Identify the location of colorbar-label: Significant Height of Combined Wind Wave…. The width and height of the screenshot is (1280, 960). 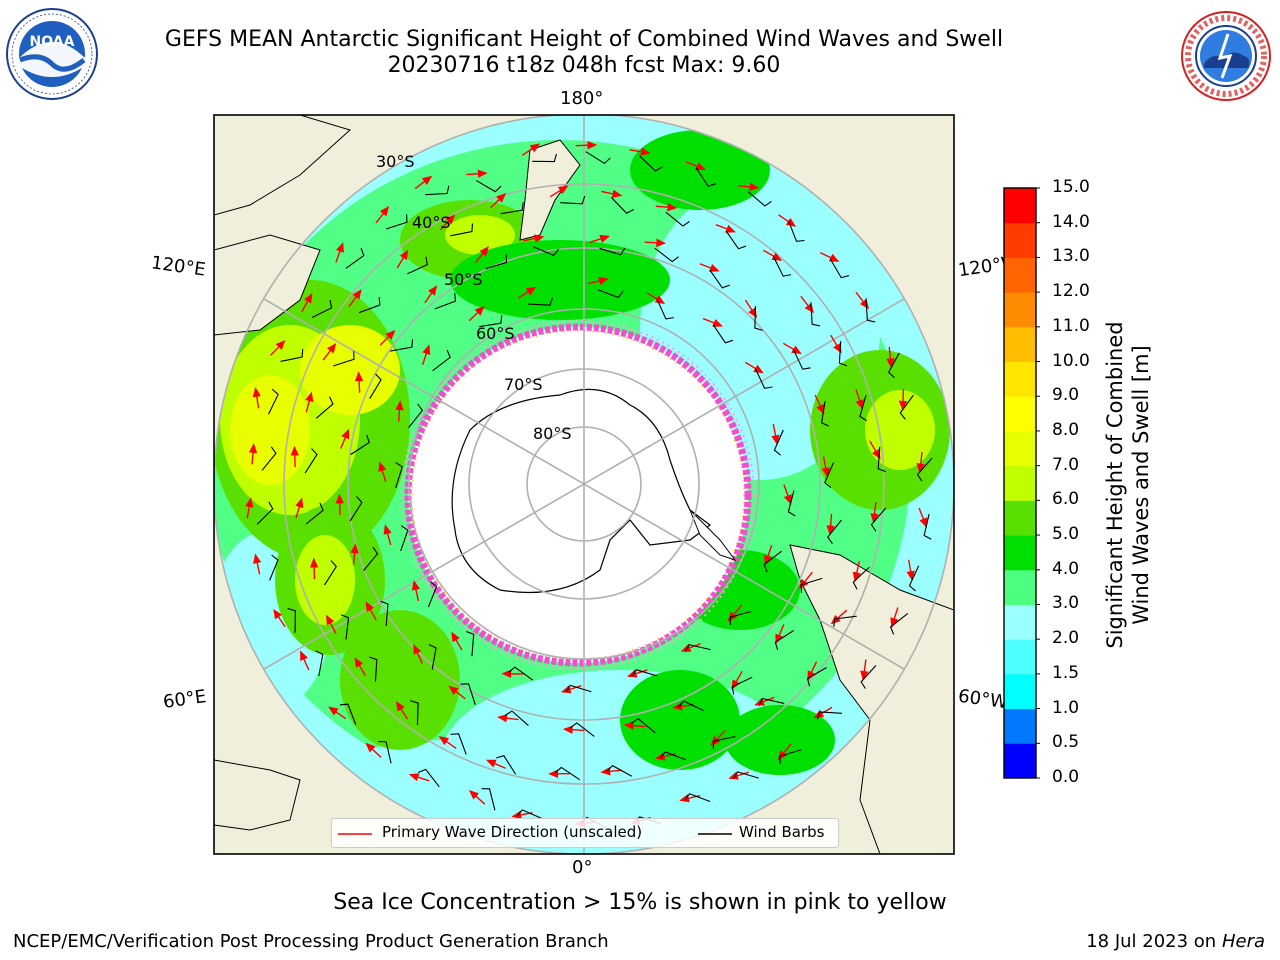
(1128, 485).